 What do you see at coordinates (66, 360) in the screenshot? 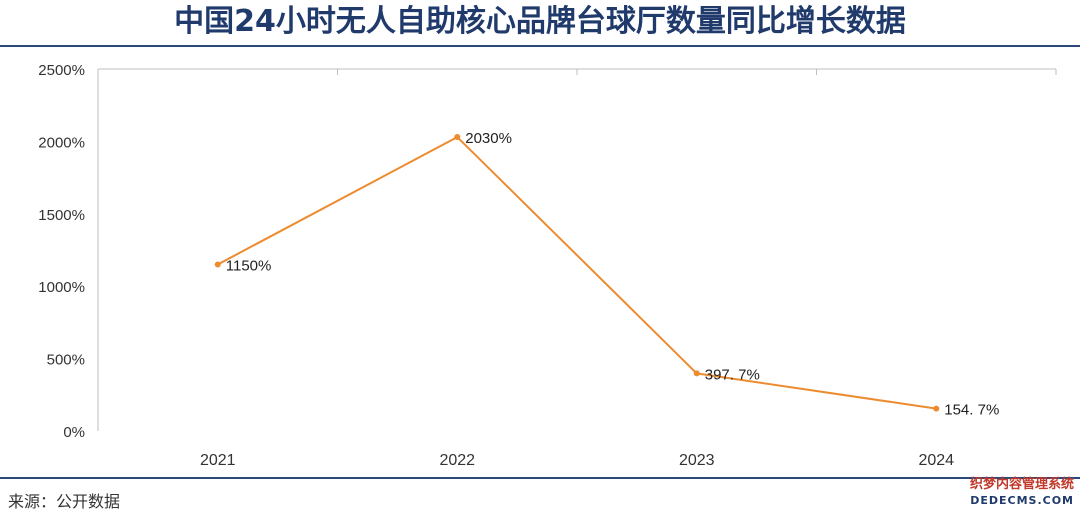
I see `y-tick-label: 500%` at bounding box center [66, 360].